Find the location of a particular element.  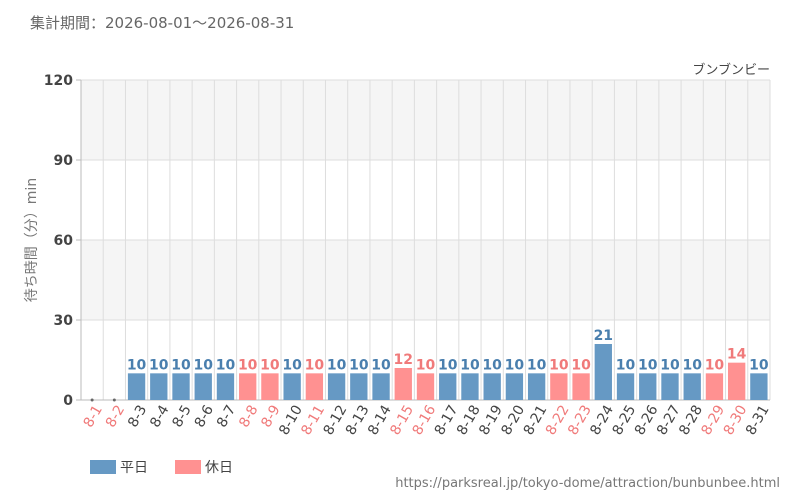

legend-swatch-weekday is located at coordinates (103, 467).